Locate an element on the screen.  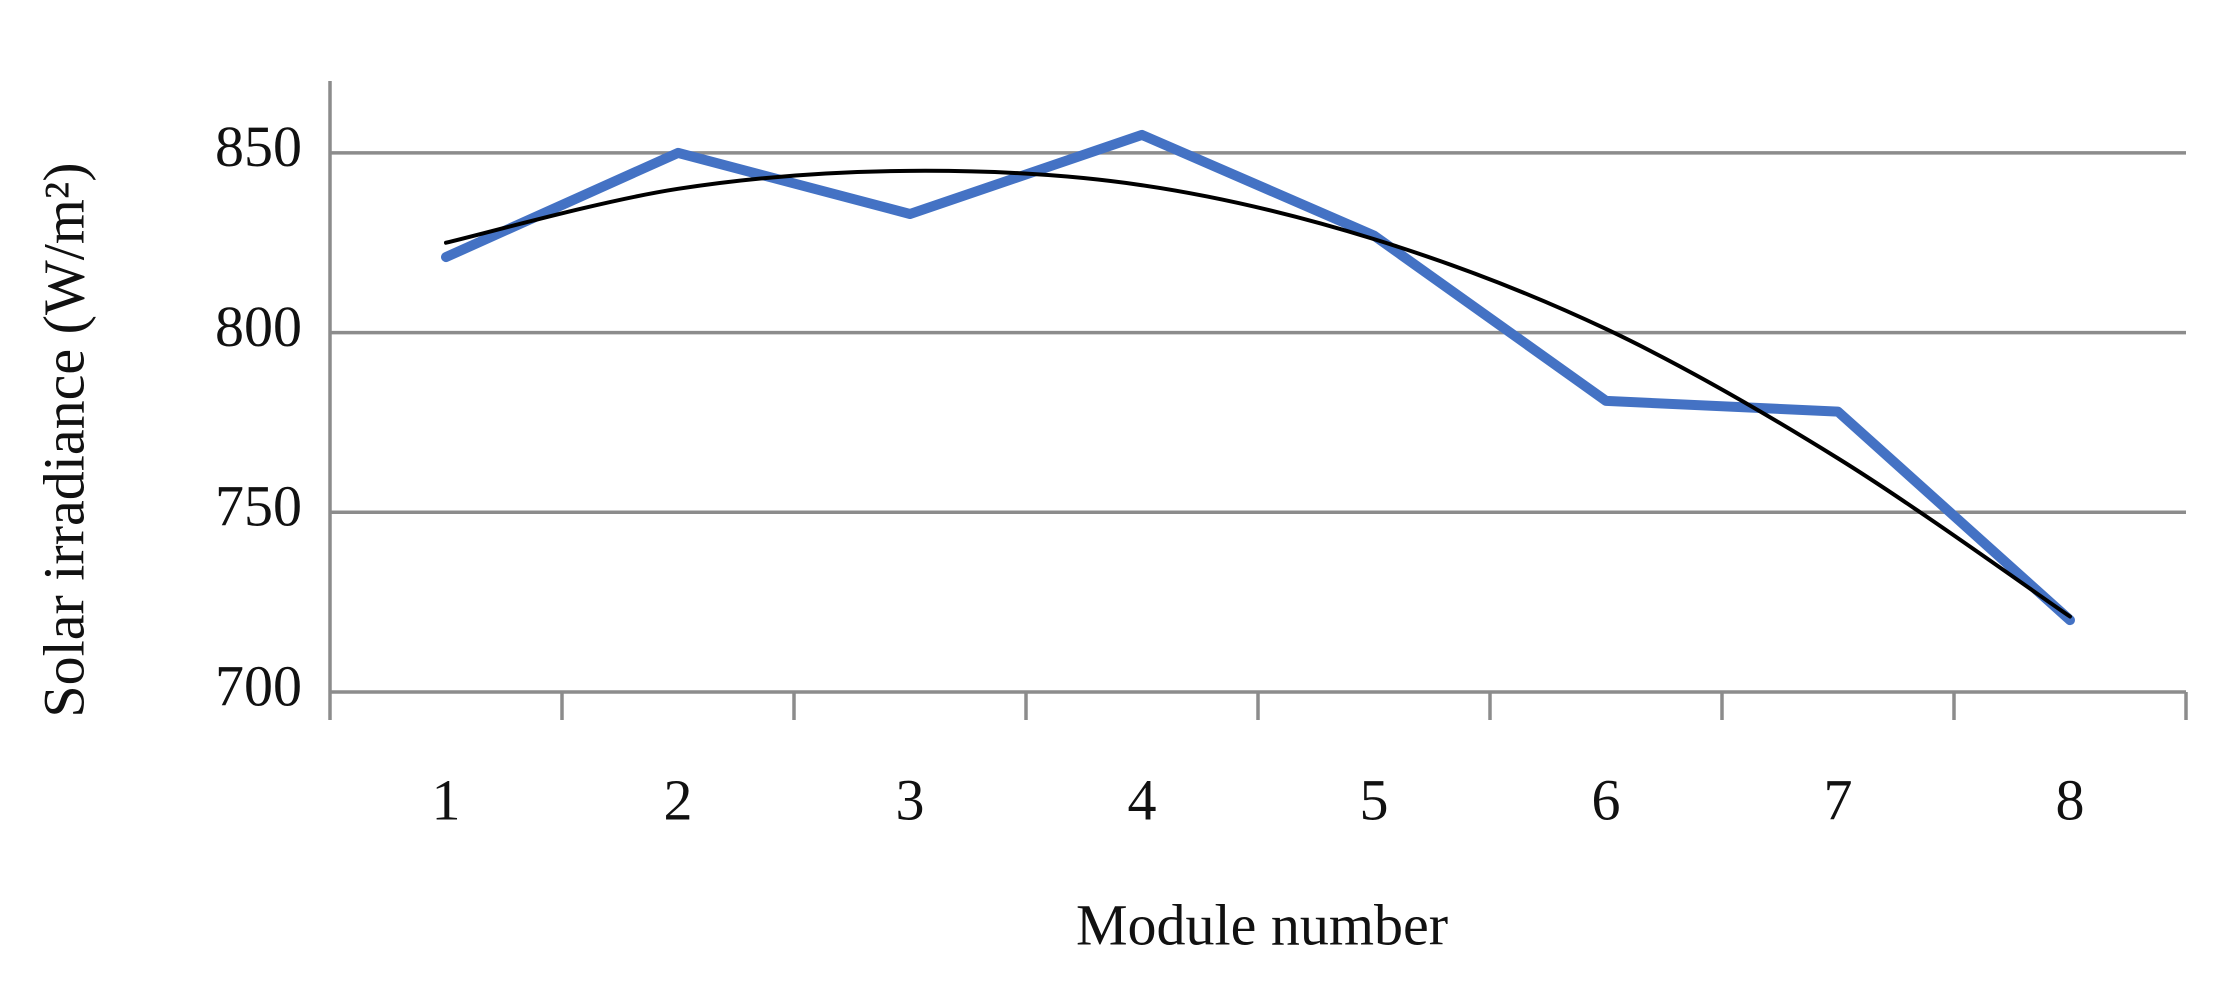
x-tick-label: 1 is located at coordinates (446, 799).